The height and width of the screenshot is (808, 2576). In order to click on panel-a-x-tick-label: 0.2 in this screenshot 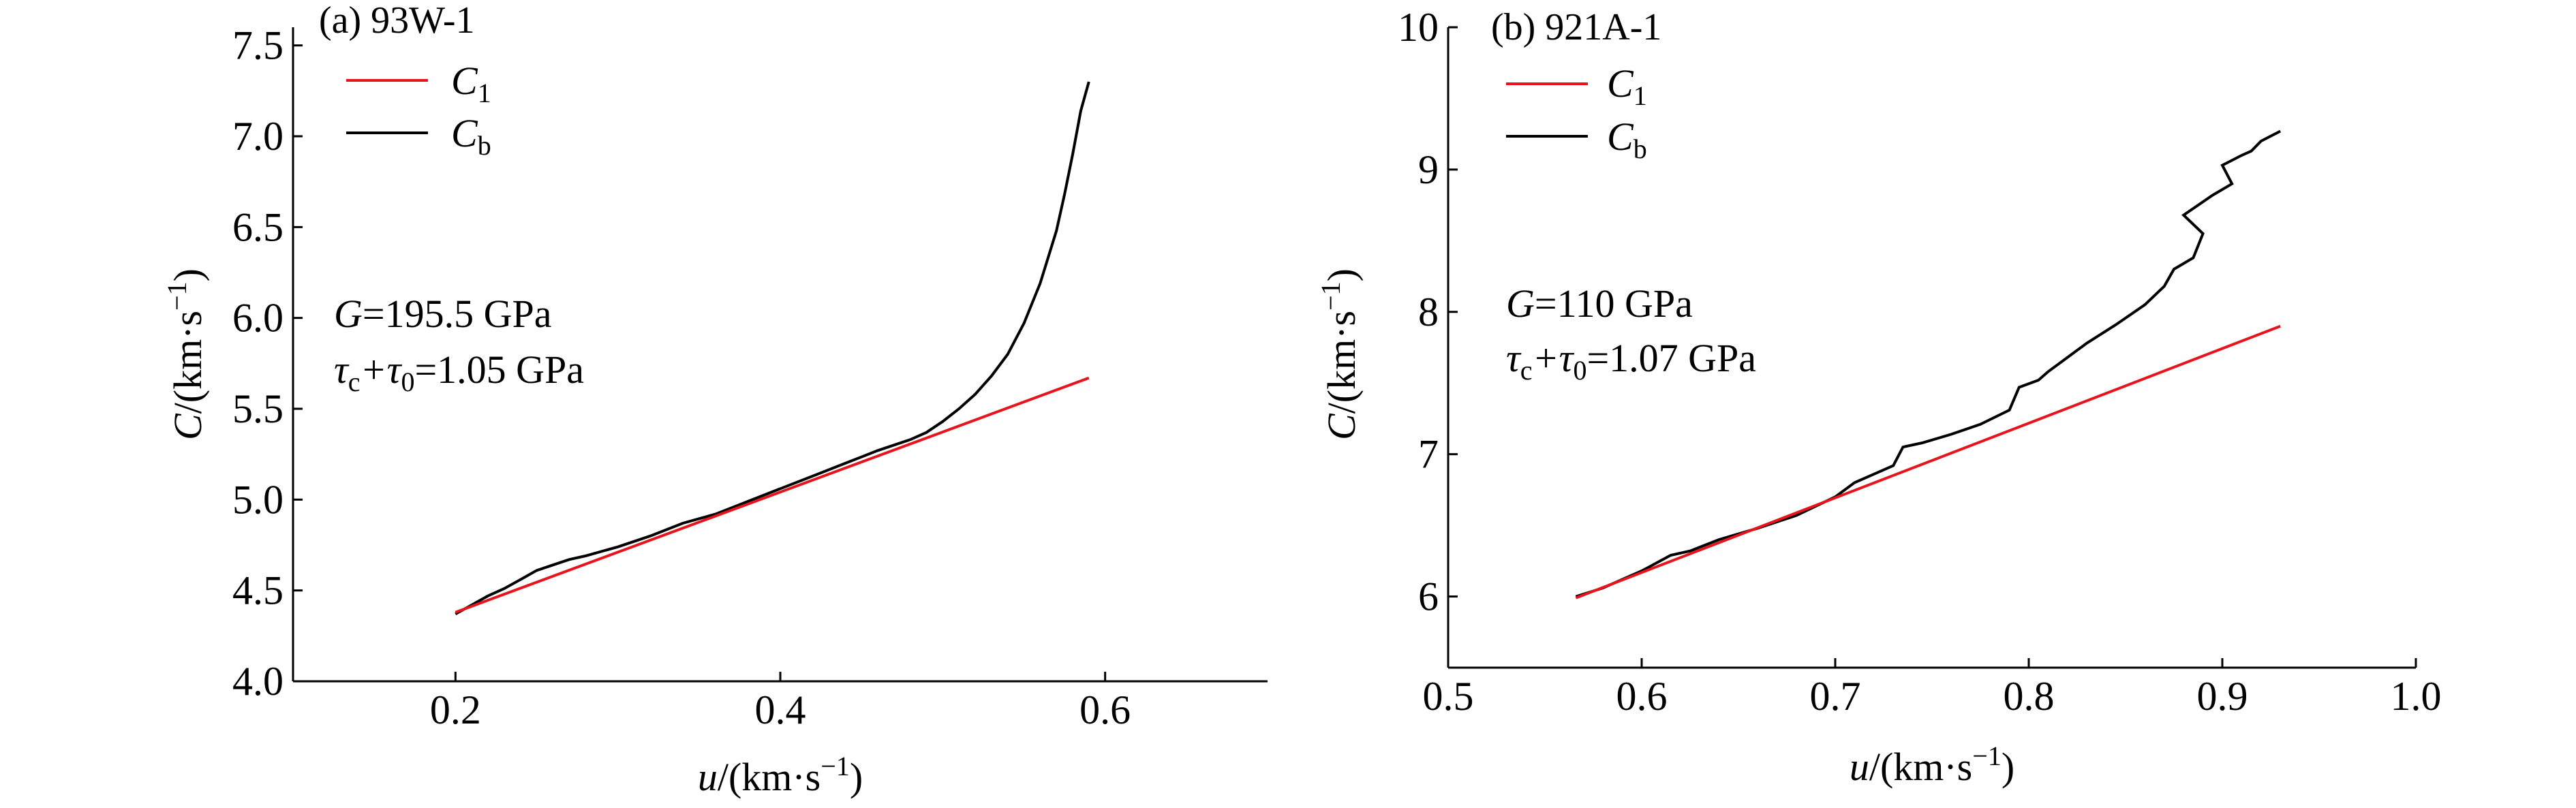, I will do `click(456, 709)`.